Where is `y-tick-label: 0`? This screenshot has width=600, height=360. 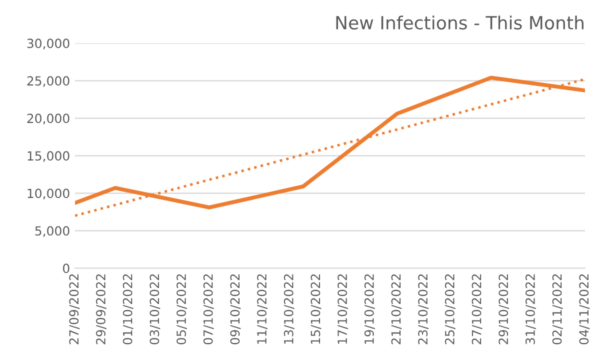 y-tick-label: 0 is located at coordinates (66, 269).